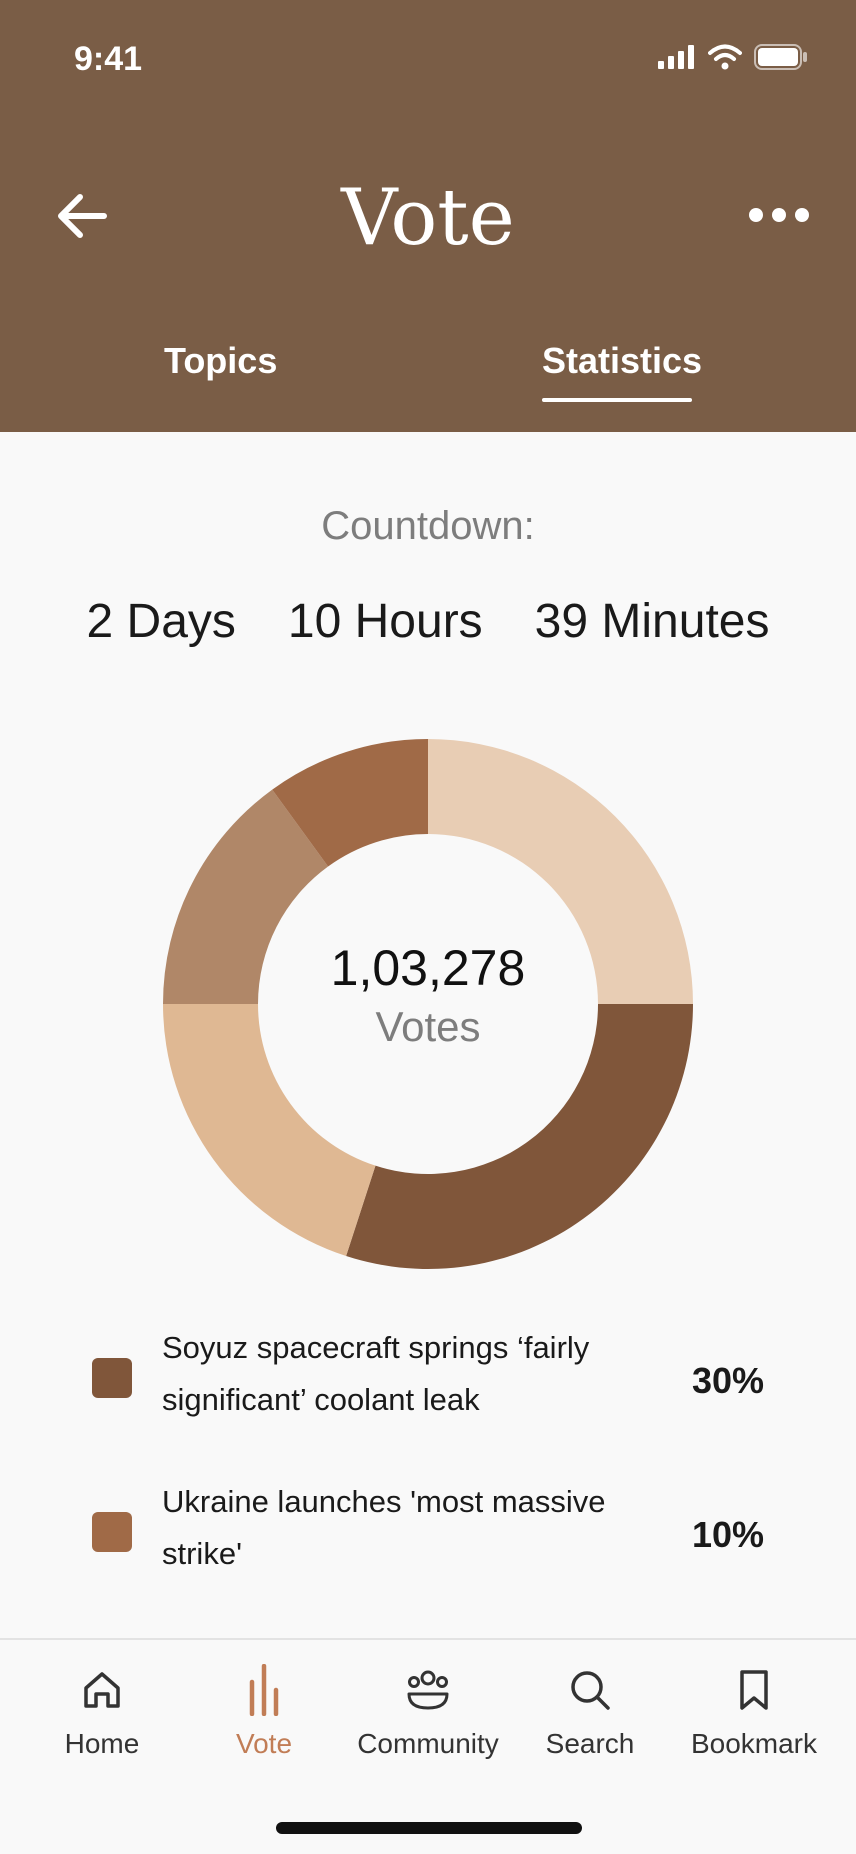 This screenshot has width=856, height=1854. Describe the element at coordinates (622, 360) in the screenshot. I see `tab-statistics: Statistics` at that location.